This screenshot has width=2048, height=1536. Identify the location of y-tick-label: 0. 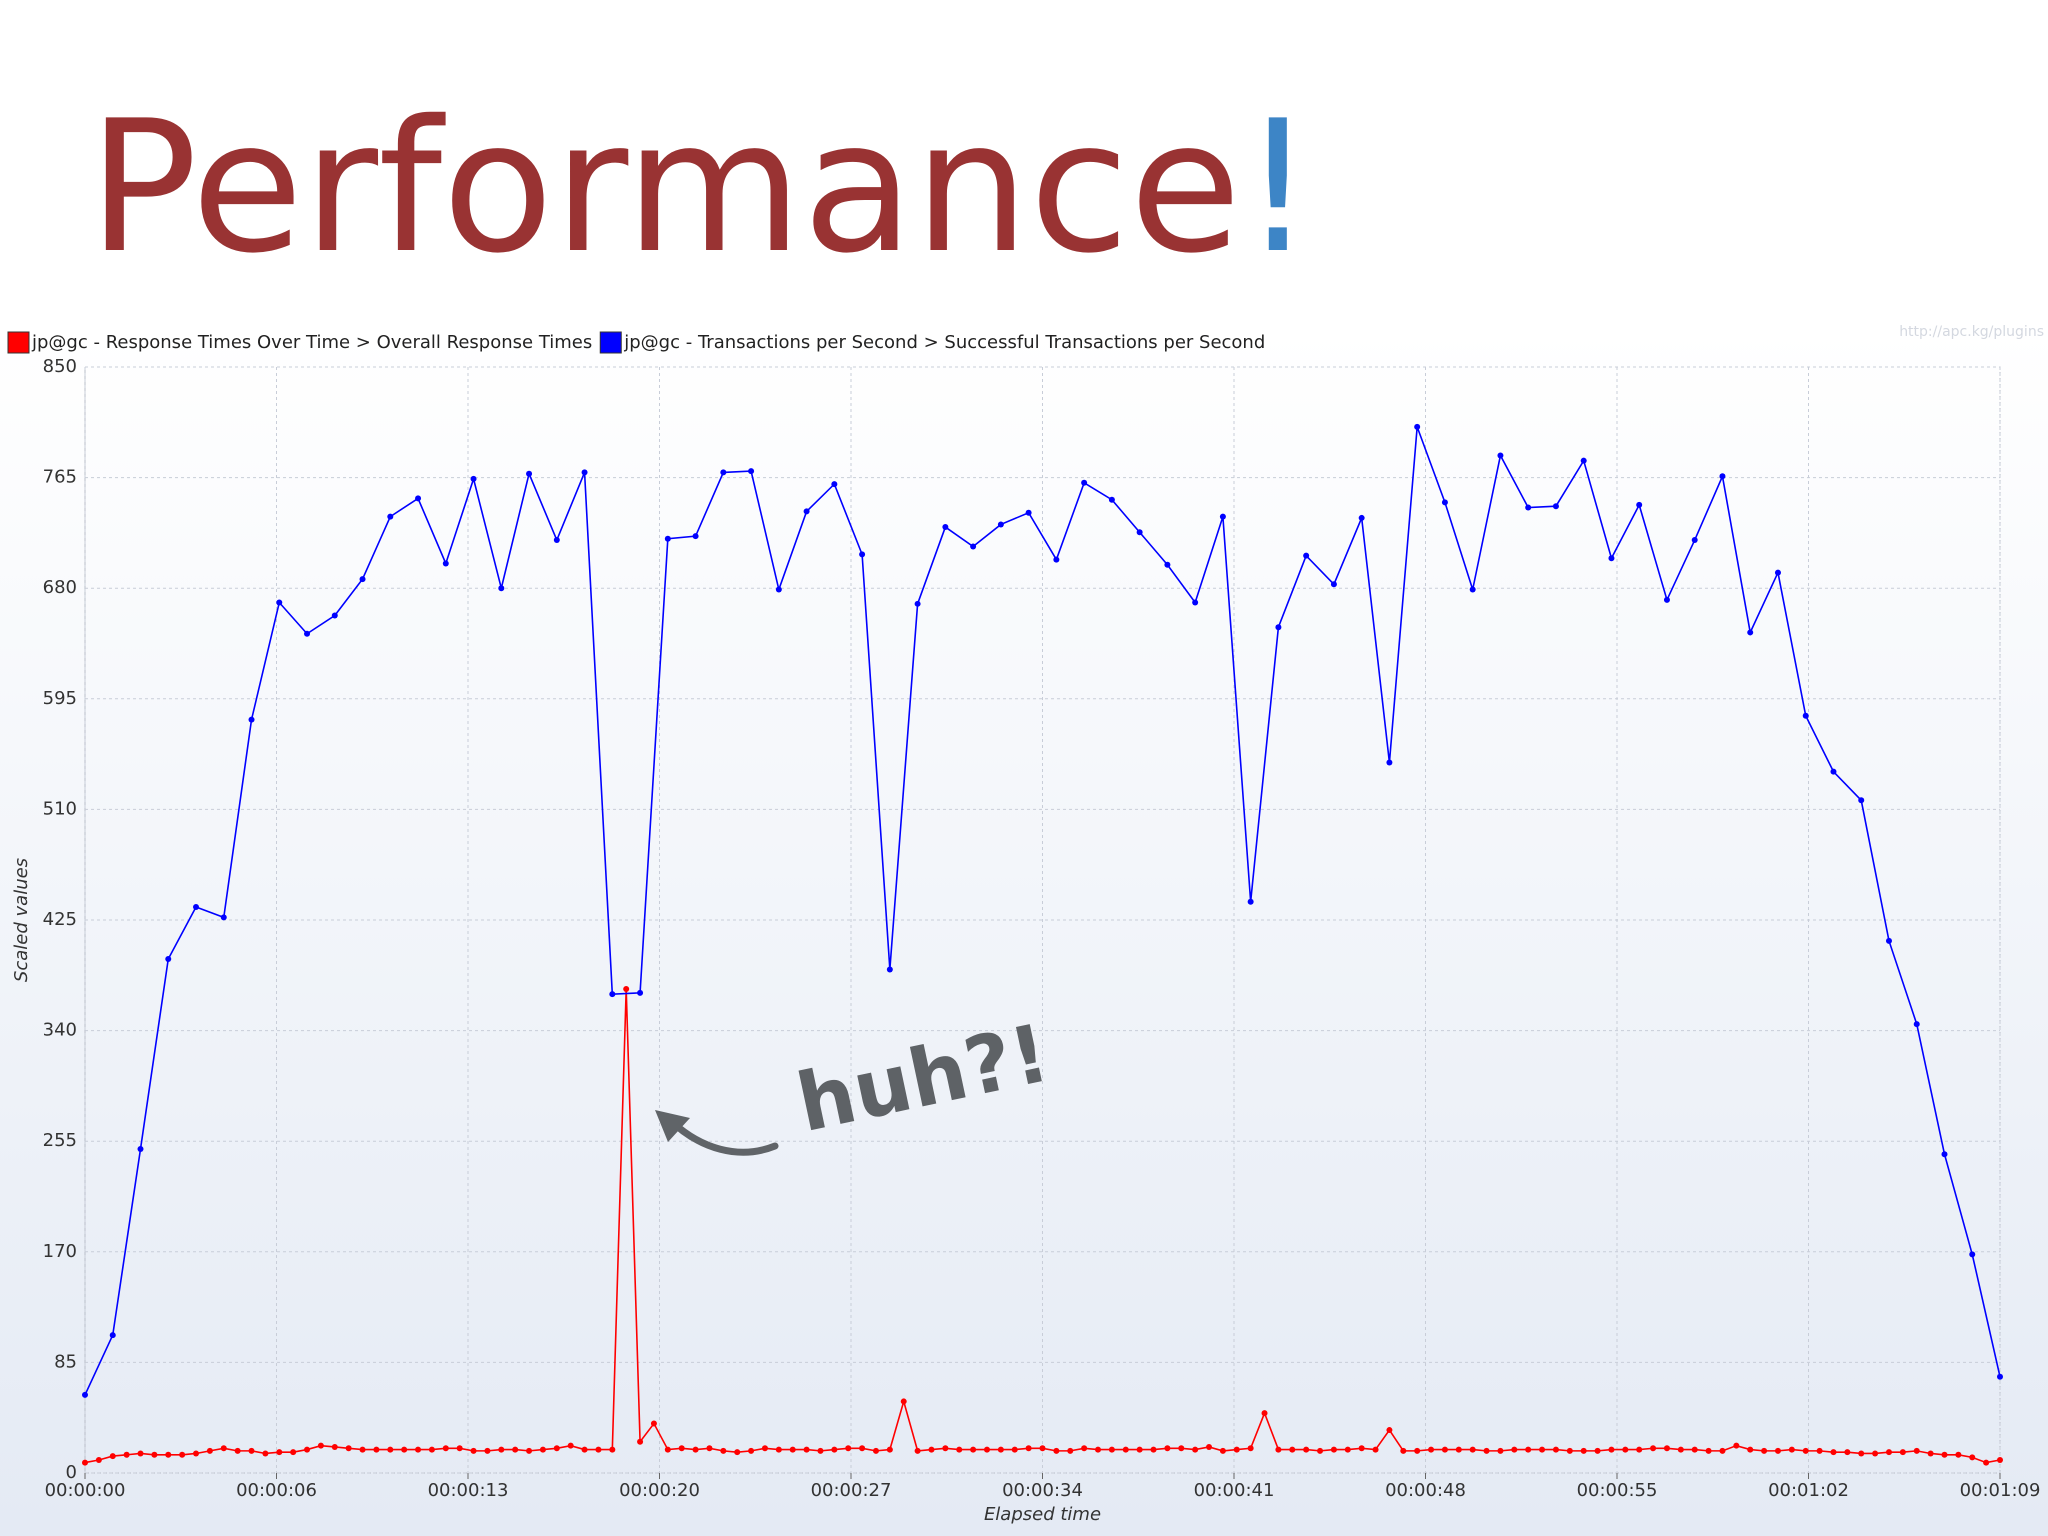
(71, 1472).